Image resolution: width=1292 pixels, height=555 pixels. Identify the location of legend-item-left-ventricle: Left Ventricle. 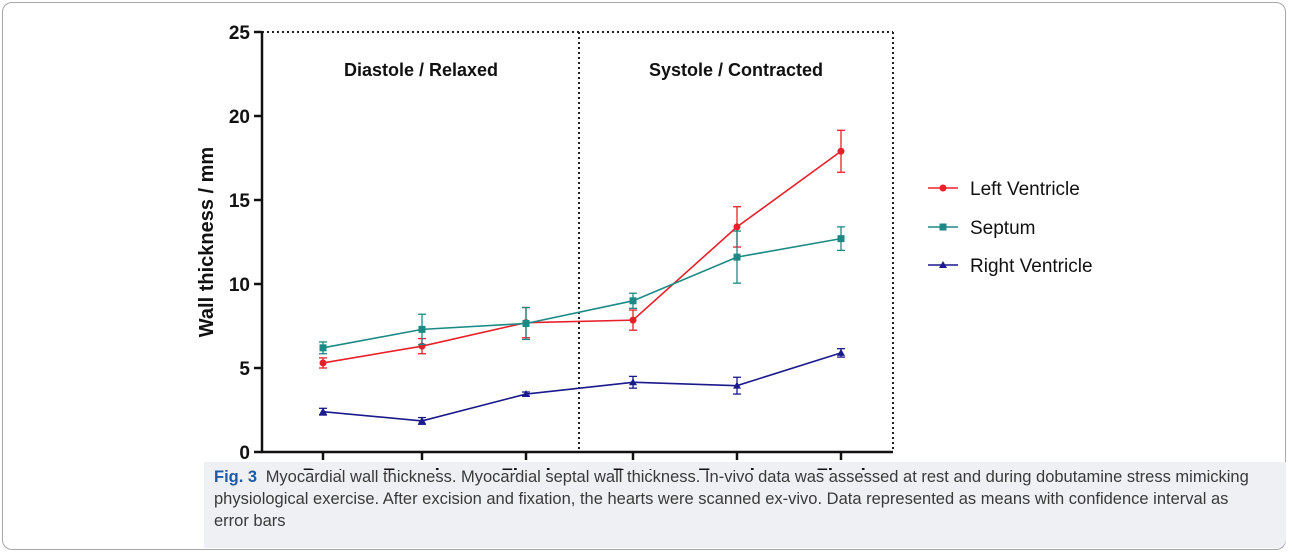
(1004, 189).